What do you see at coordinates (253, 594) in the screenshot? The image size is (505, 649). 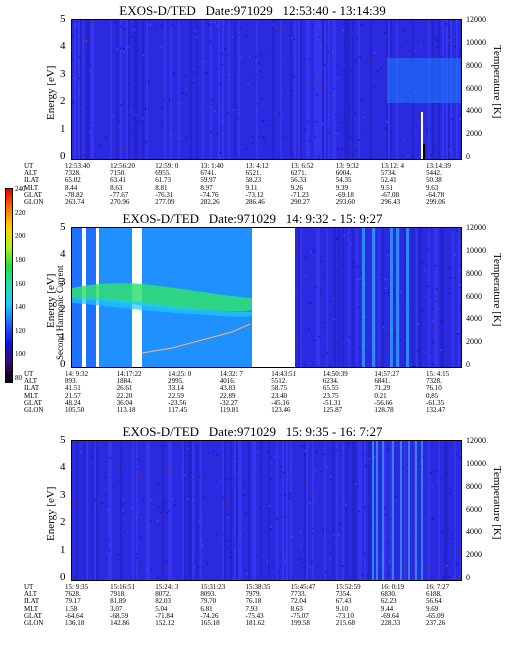 I see `orbit-value: 7979.` at bounding box center [253, 594].